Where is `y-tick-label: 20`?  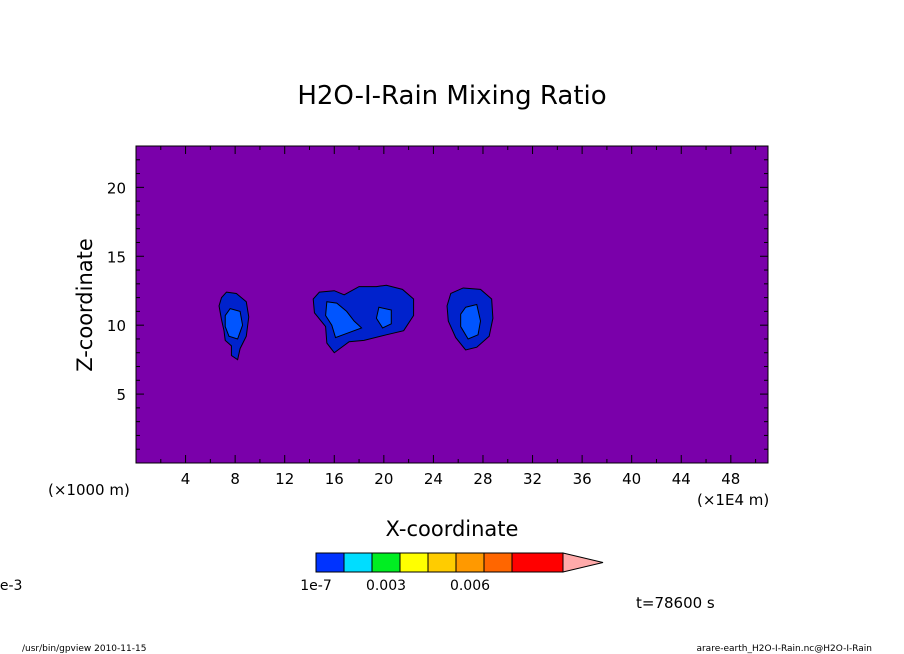
y-tick-label: 20 is located at coordinates (116, 188).